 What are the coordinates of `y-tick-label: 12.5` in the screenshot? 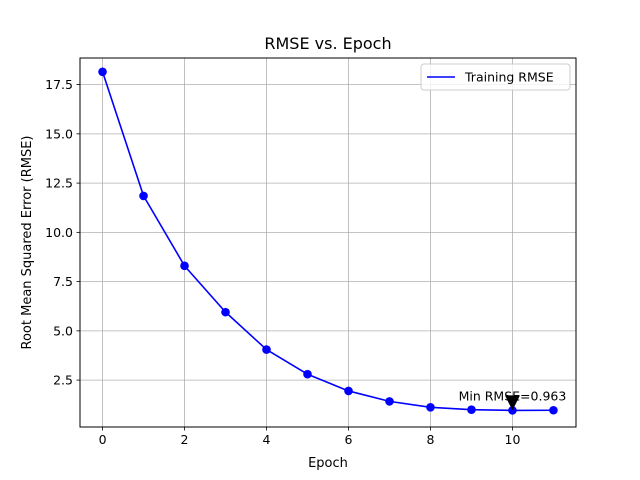 It's located at (59, 183).